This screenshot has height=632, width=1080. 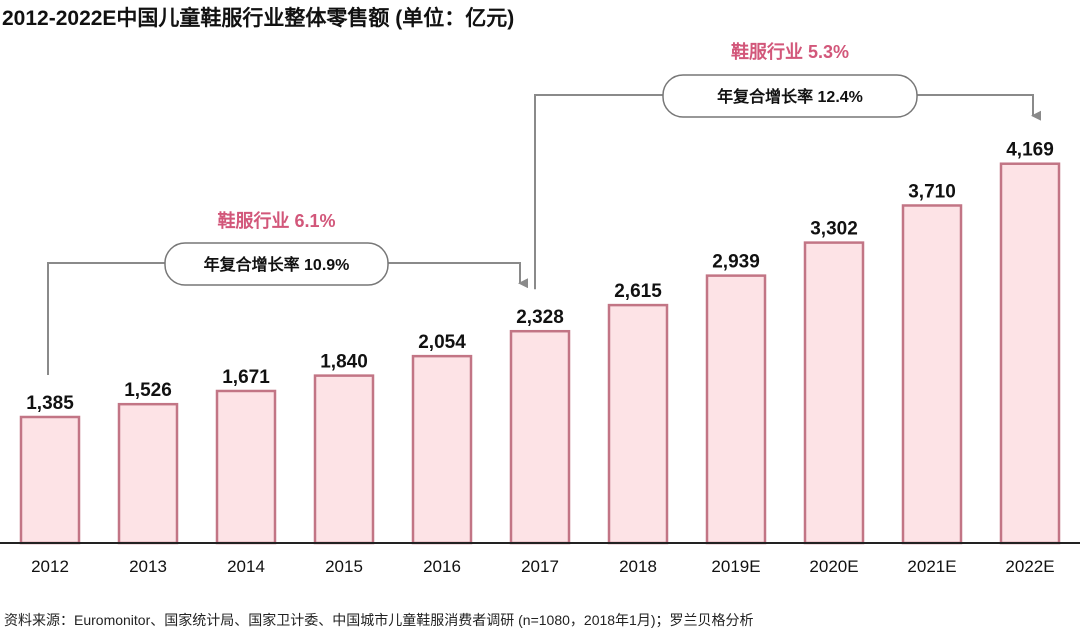 I want to click on x-tick-label: 2019E, so click(x=735, y=566).